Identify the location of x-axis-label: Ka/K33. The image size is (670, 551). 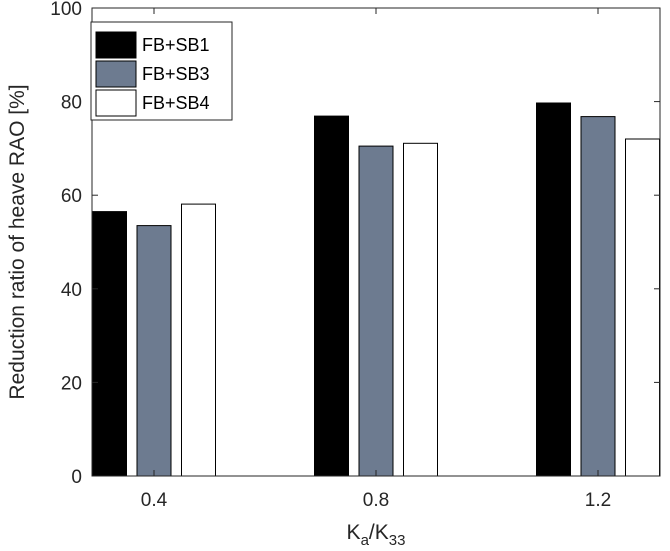
(376, 535).